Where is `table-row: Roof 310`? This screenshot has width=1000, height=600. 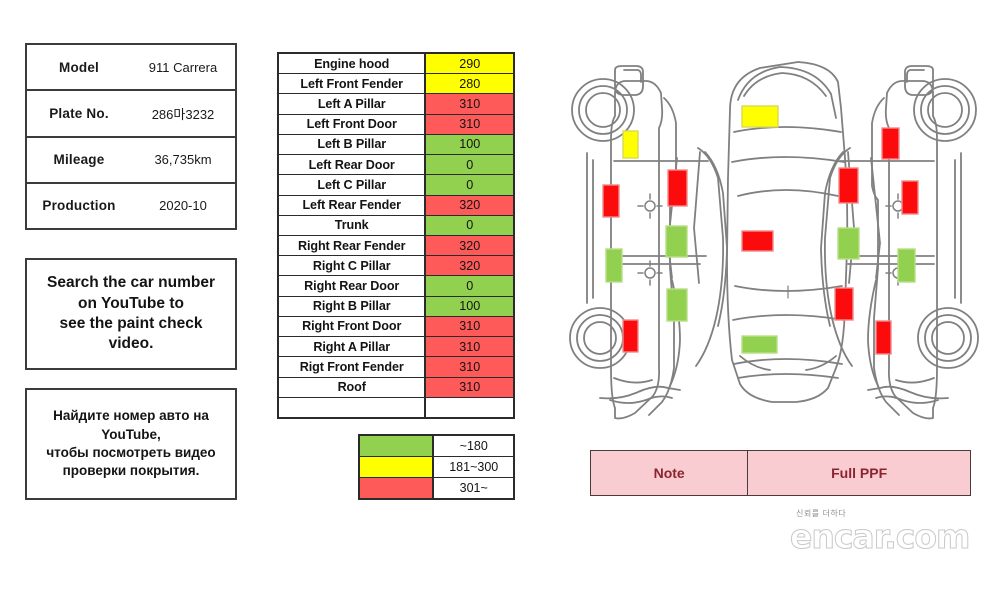 table-row: Roof 310 is located at coordinates (396, 387).